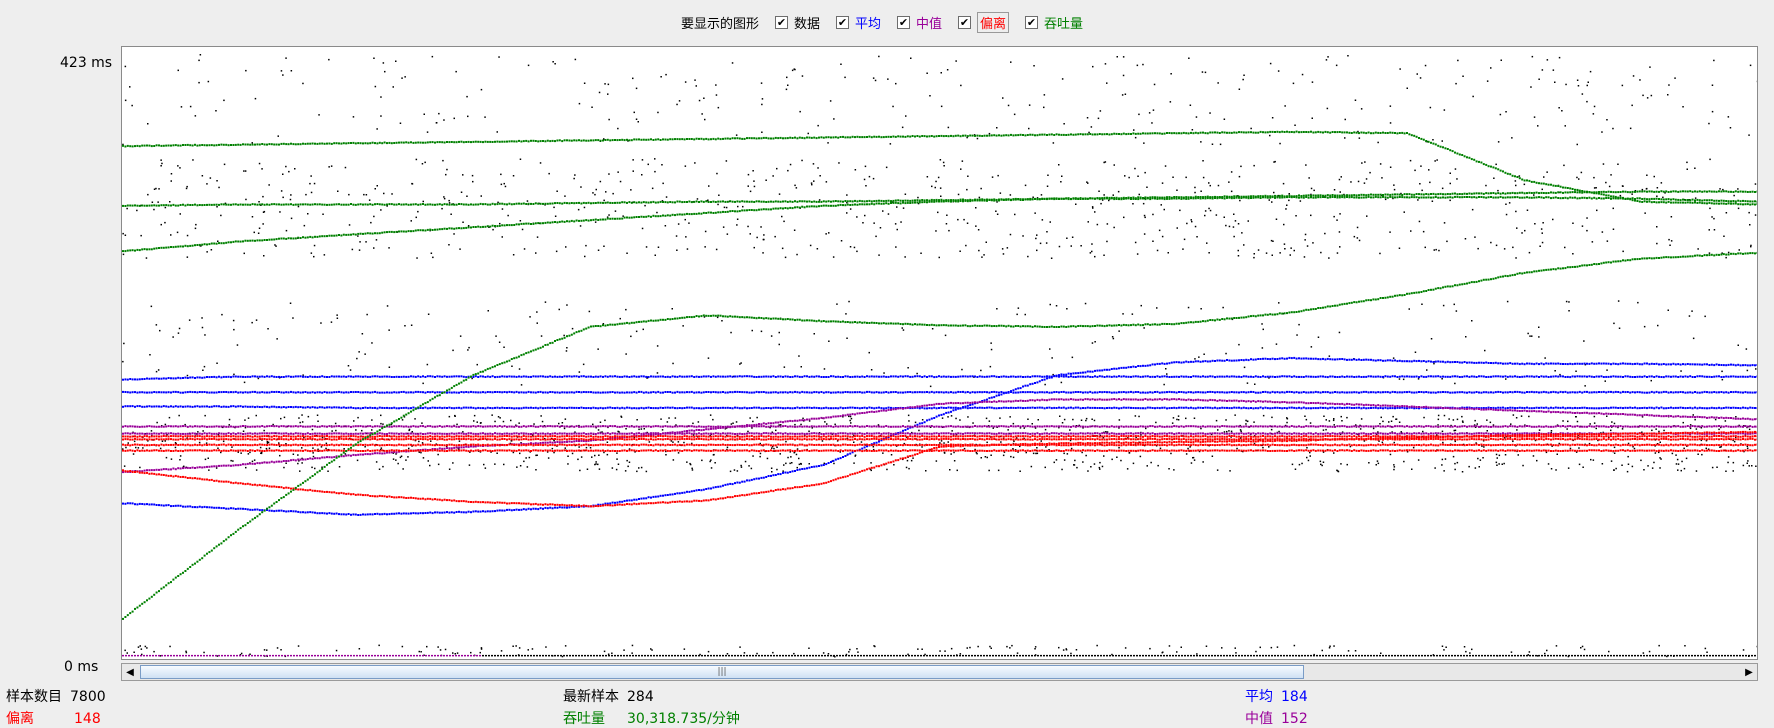 This screenshot has height=728, width=1774. I want to click on legend-item-throughput: ✔ 吞吐量, so click(1054, 22).